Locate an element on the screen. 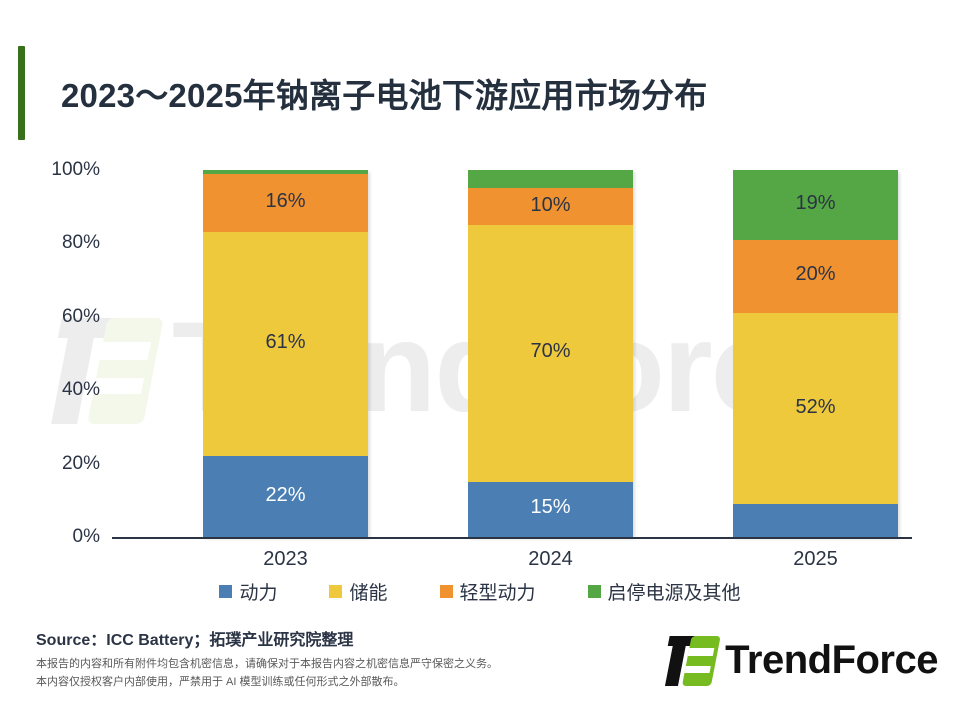 This screenshot has width=960, height=720. page-title: 2023～2025年钠离子电池下游应用市场分布 is located at coordinates (384, 95).